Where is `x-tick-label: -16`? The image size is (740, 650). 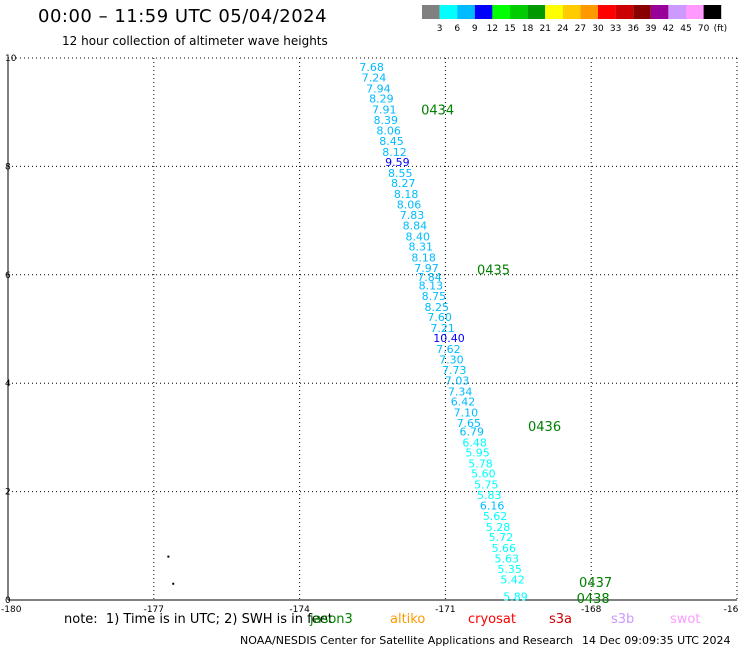 x-tick-label: -16 is located at coordinates (731, 610).